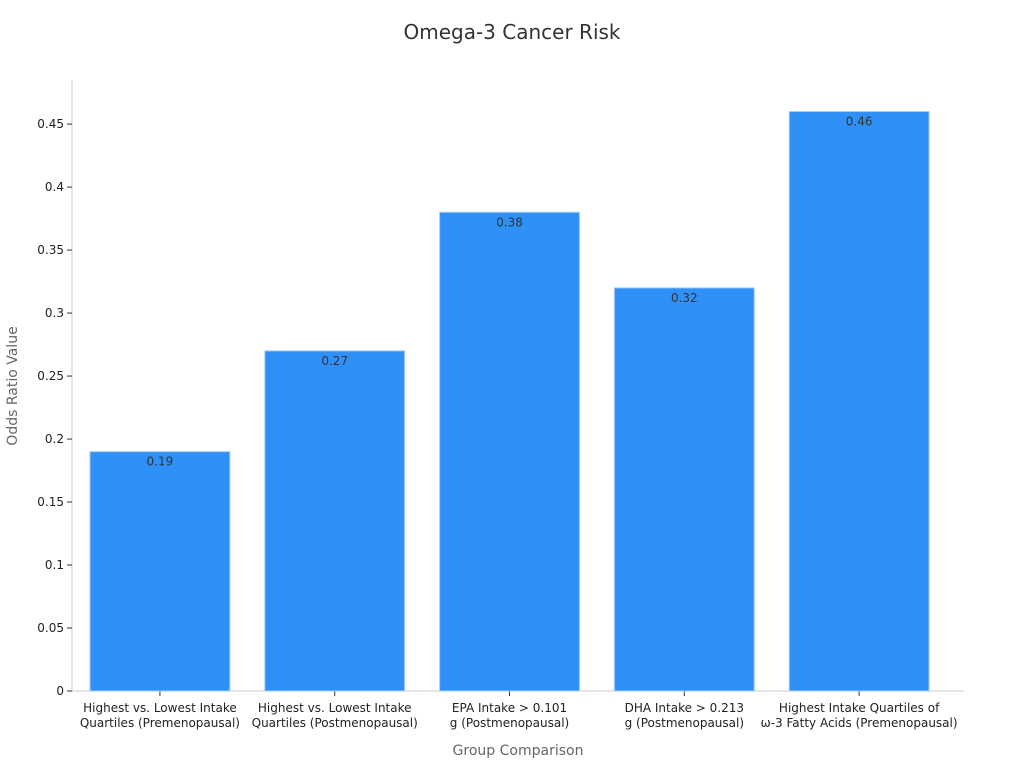 Image resolution: width=1024 pixels, height=768 pixels. I want to click on x-tick-label: EPA Intake > 0.101, so click(509, 708).